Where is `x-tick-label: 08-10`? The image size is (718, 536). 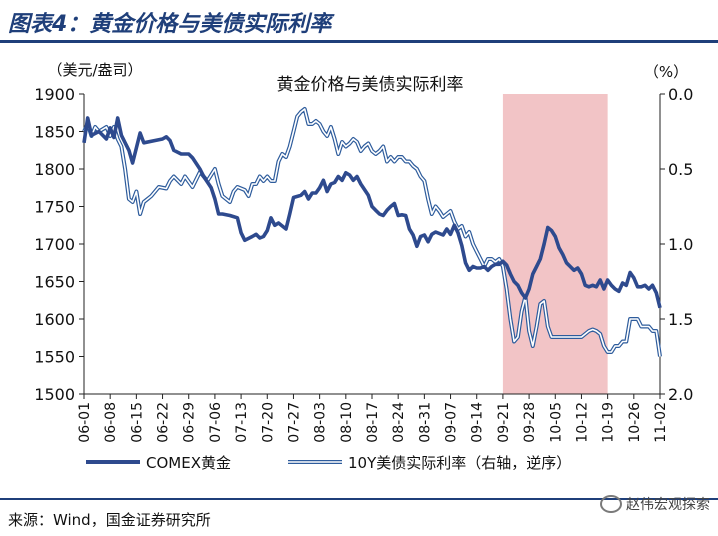 x-tick-label: 08-10 is located at coordinates (347, 422).